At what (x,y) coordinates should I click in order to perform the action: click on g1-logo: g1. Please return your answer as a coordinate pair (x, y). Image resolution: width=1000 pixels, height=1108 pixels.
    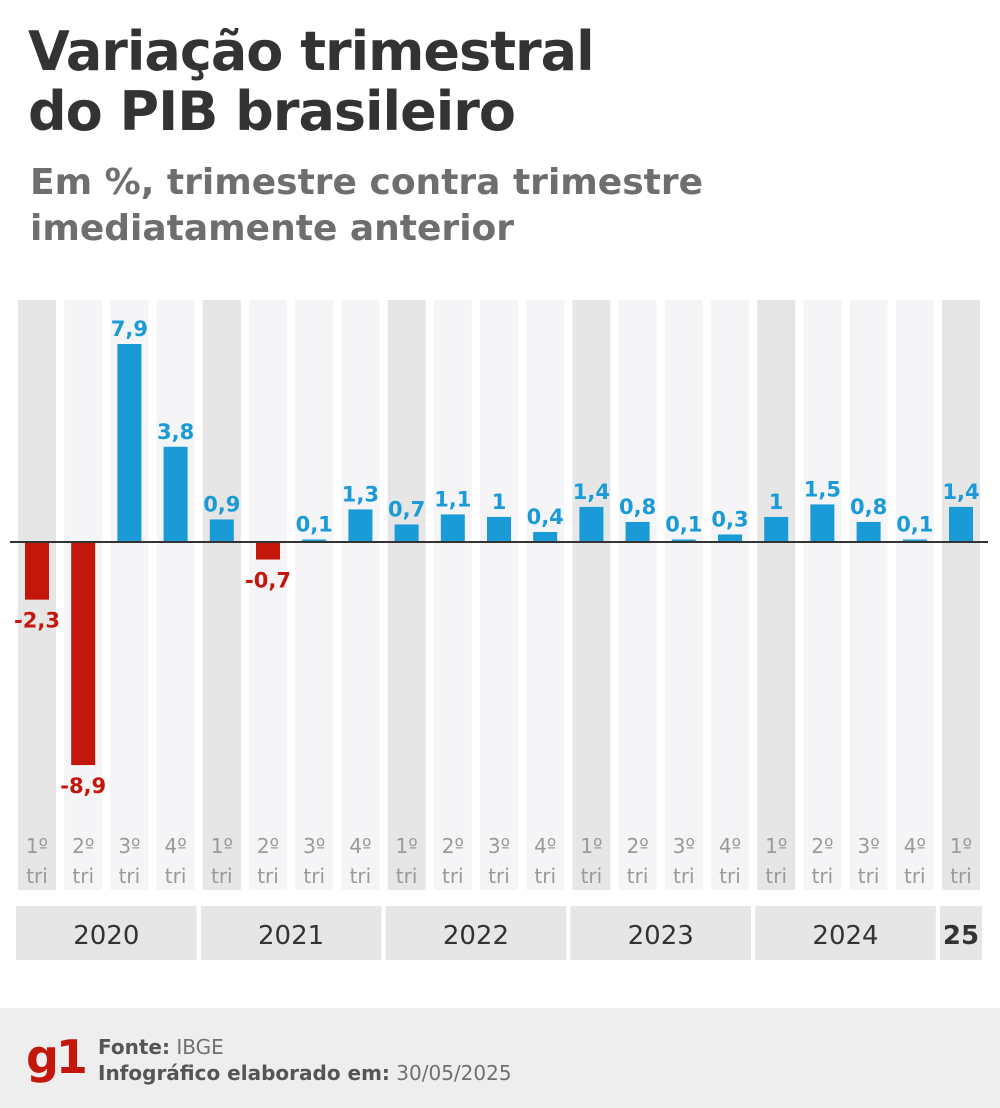
    Looking at the image, I should click on (57, 1057).